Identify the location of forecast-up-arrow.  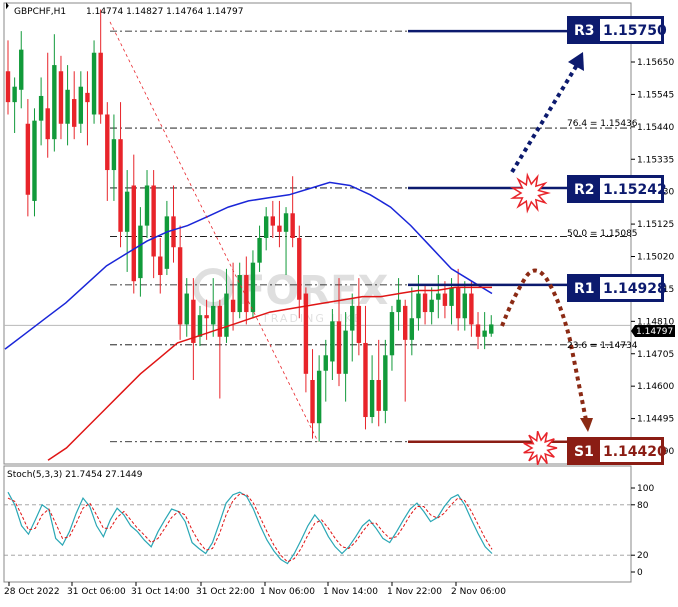
(546, 116).